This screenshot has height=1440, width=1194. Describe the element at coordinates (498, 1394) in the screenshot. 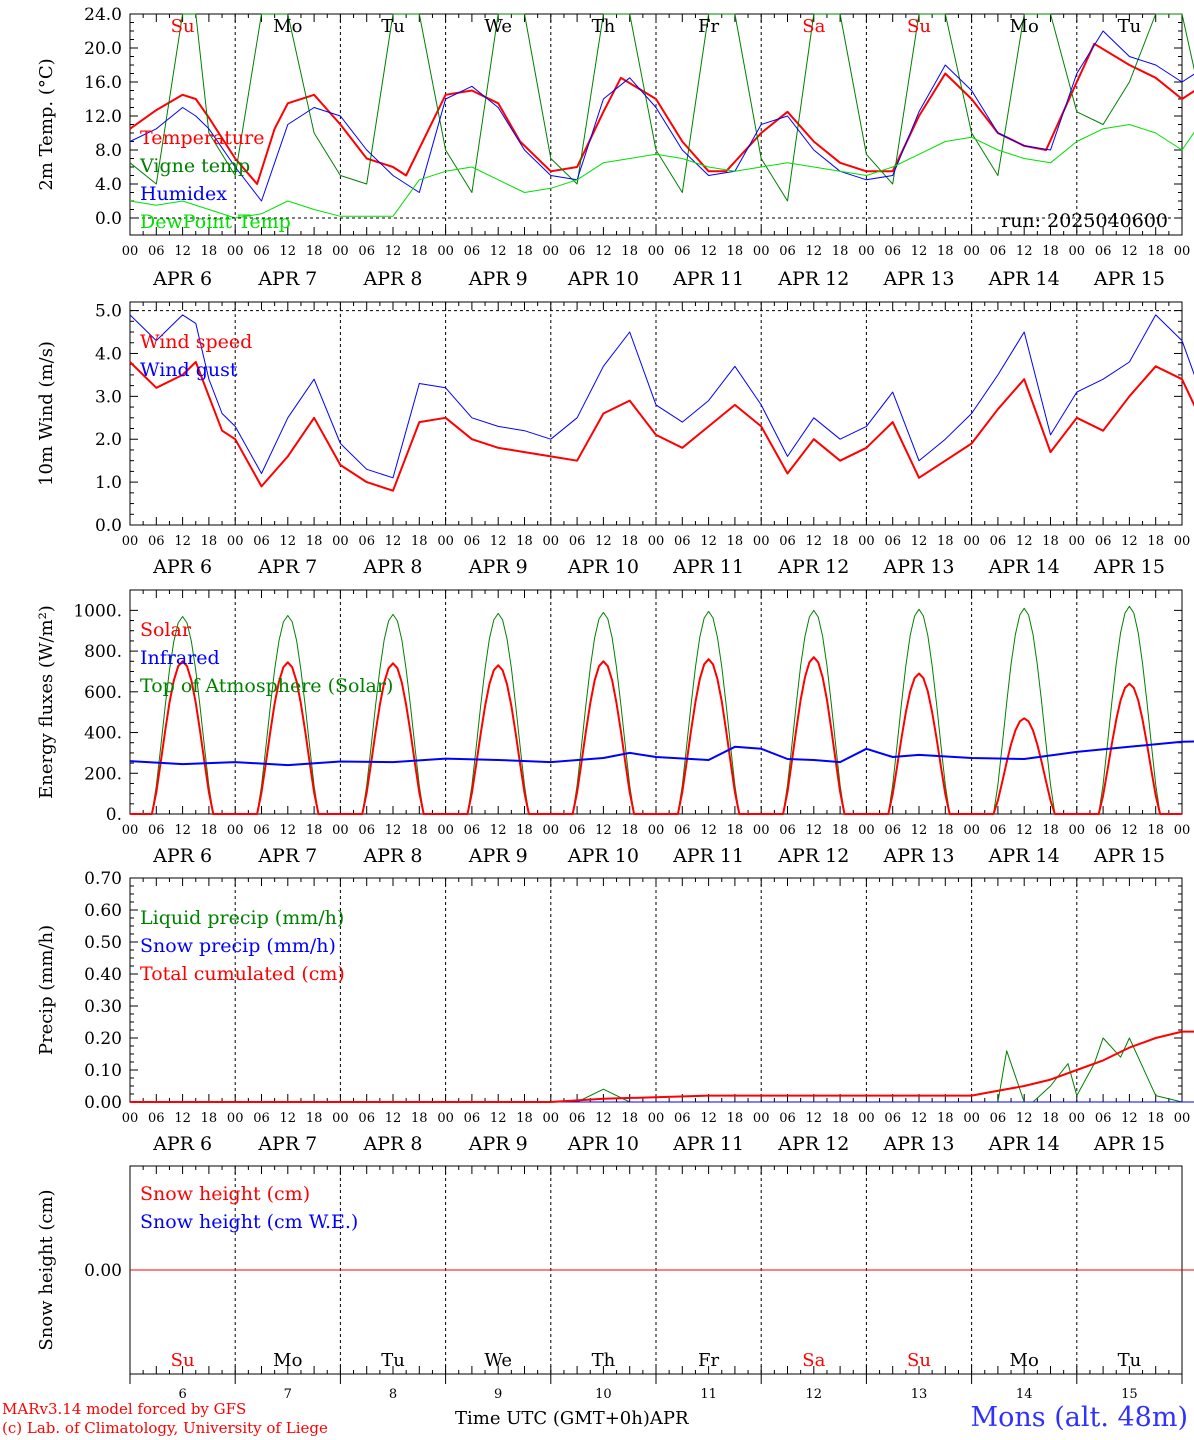

I see `day-number: 9` at that location.